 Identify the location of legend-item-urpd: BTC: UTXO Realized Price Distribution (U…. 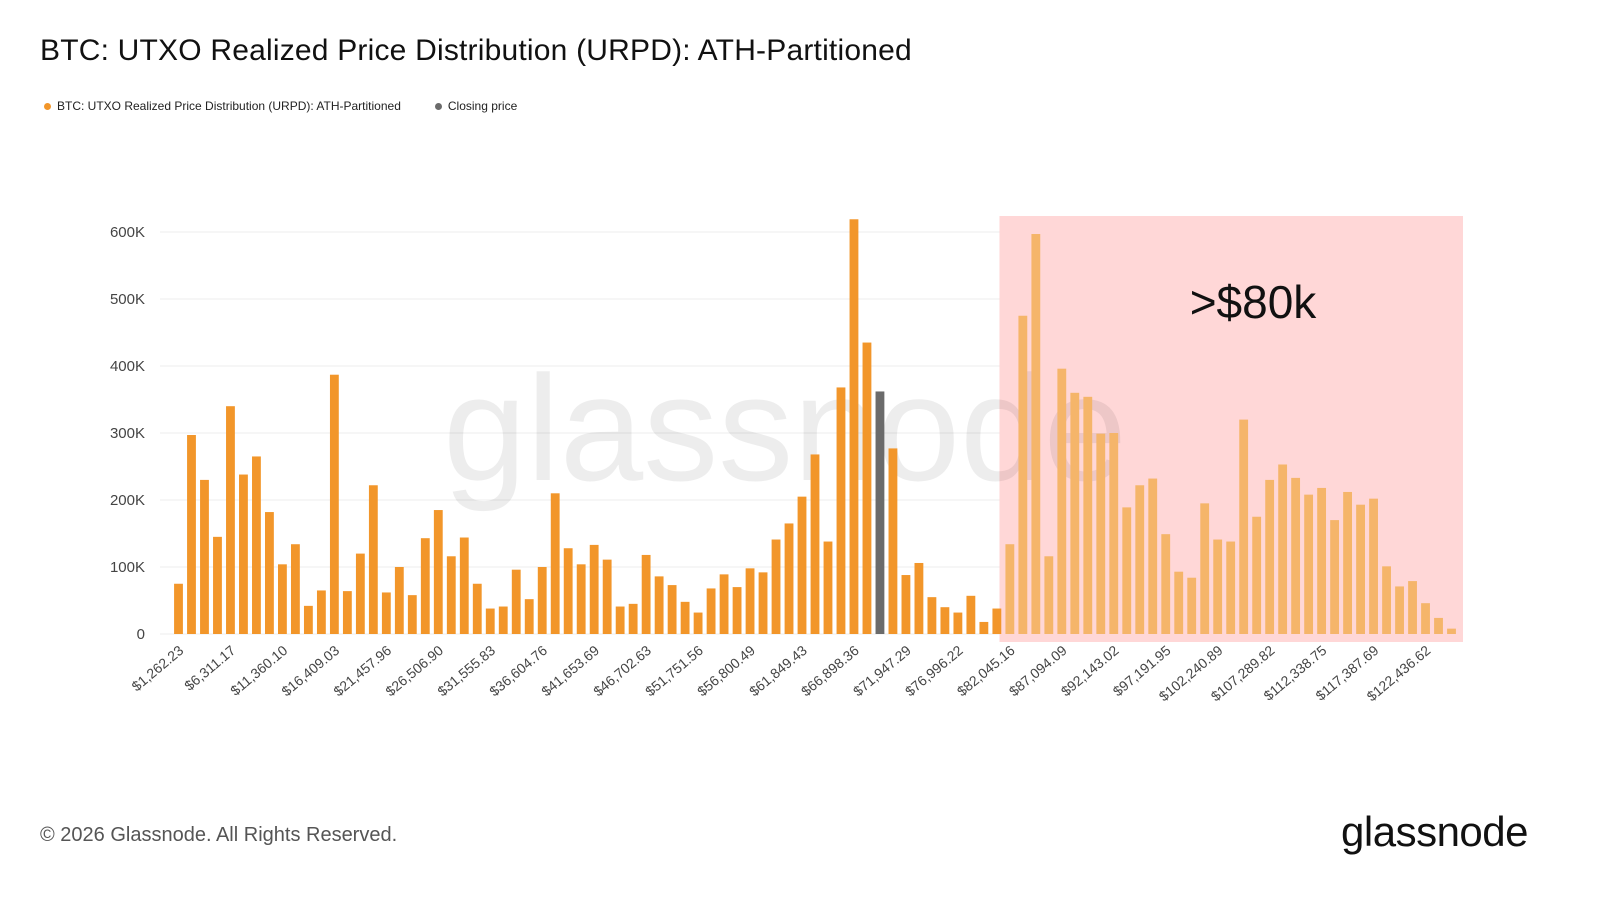
(222, 106).